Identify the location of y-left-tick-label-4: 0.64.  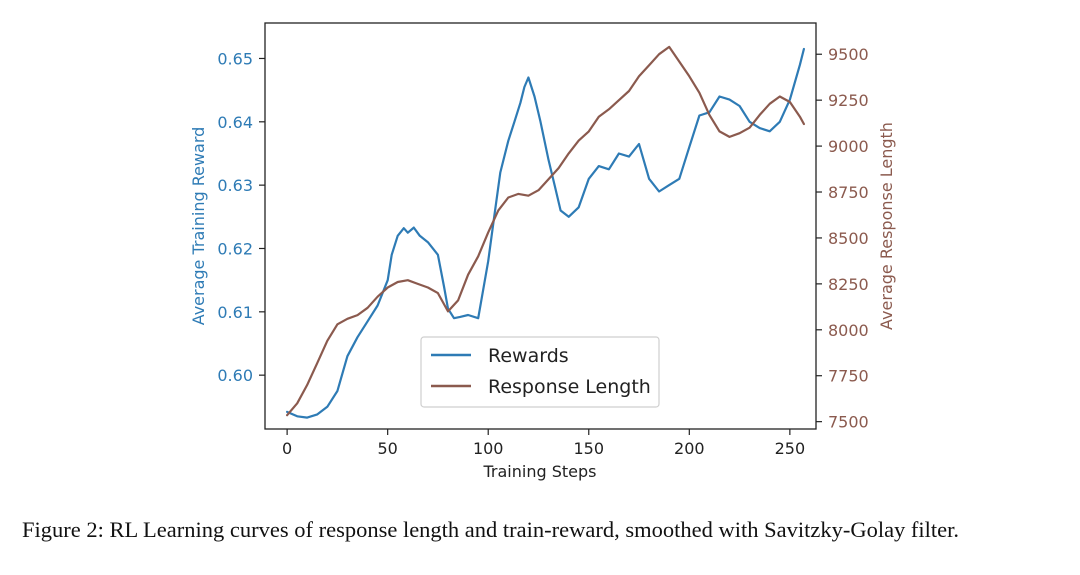
(235, 122).